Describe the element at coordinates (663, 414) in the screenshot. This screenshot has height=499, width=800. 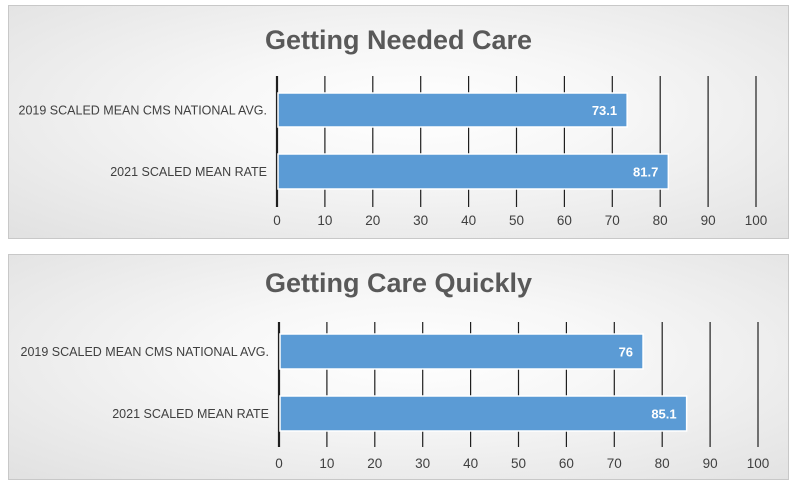
I see `data-label: 85.1` at that location.